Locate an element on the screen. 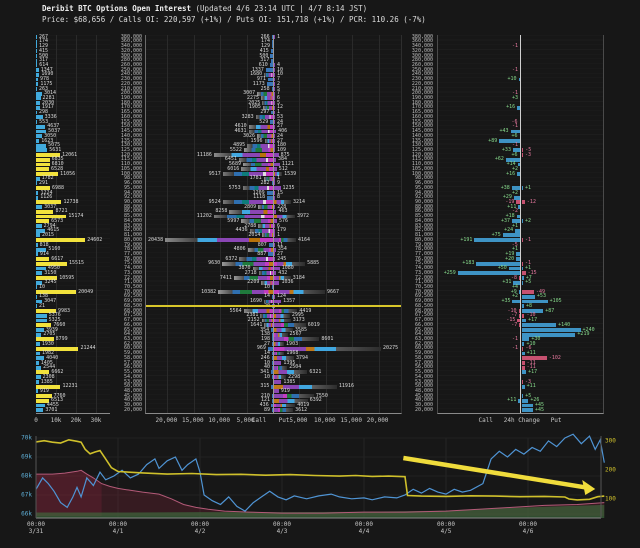 Image resolution: width=640 pixels, height=548 pixels. total-value-label: 267 is located at coordinates (44, 36).